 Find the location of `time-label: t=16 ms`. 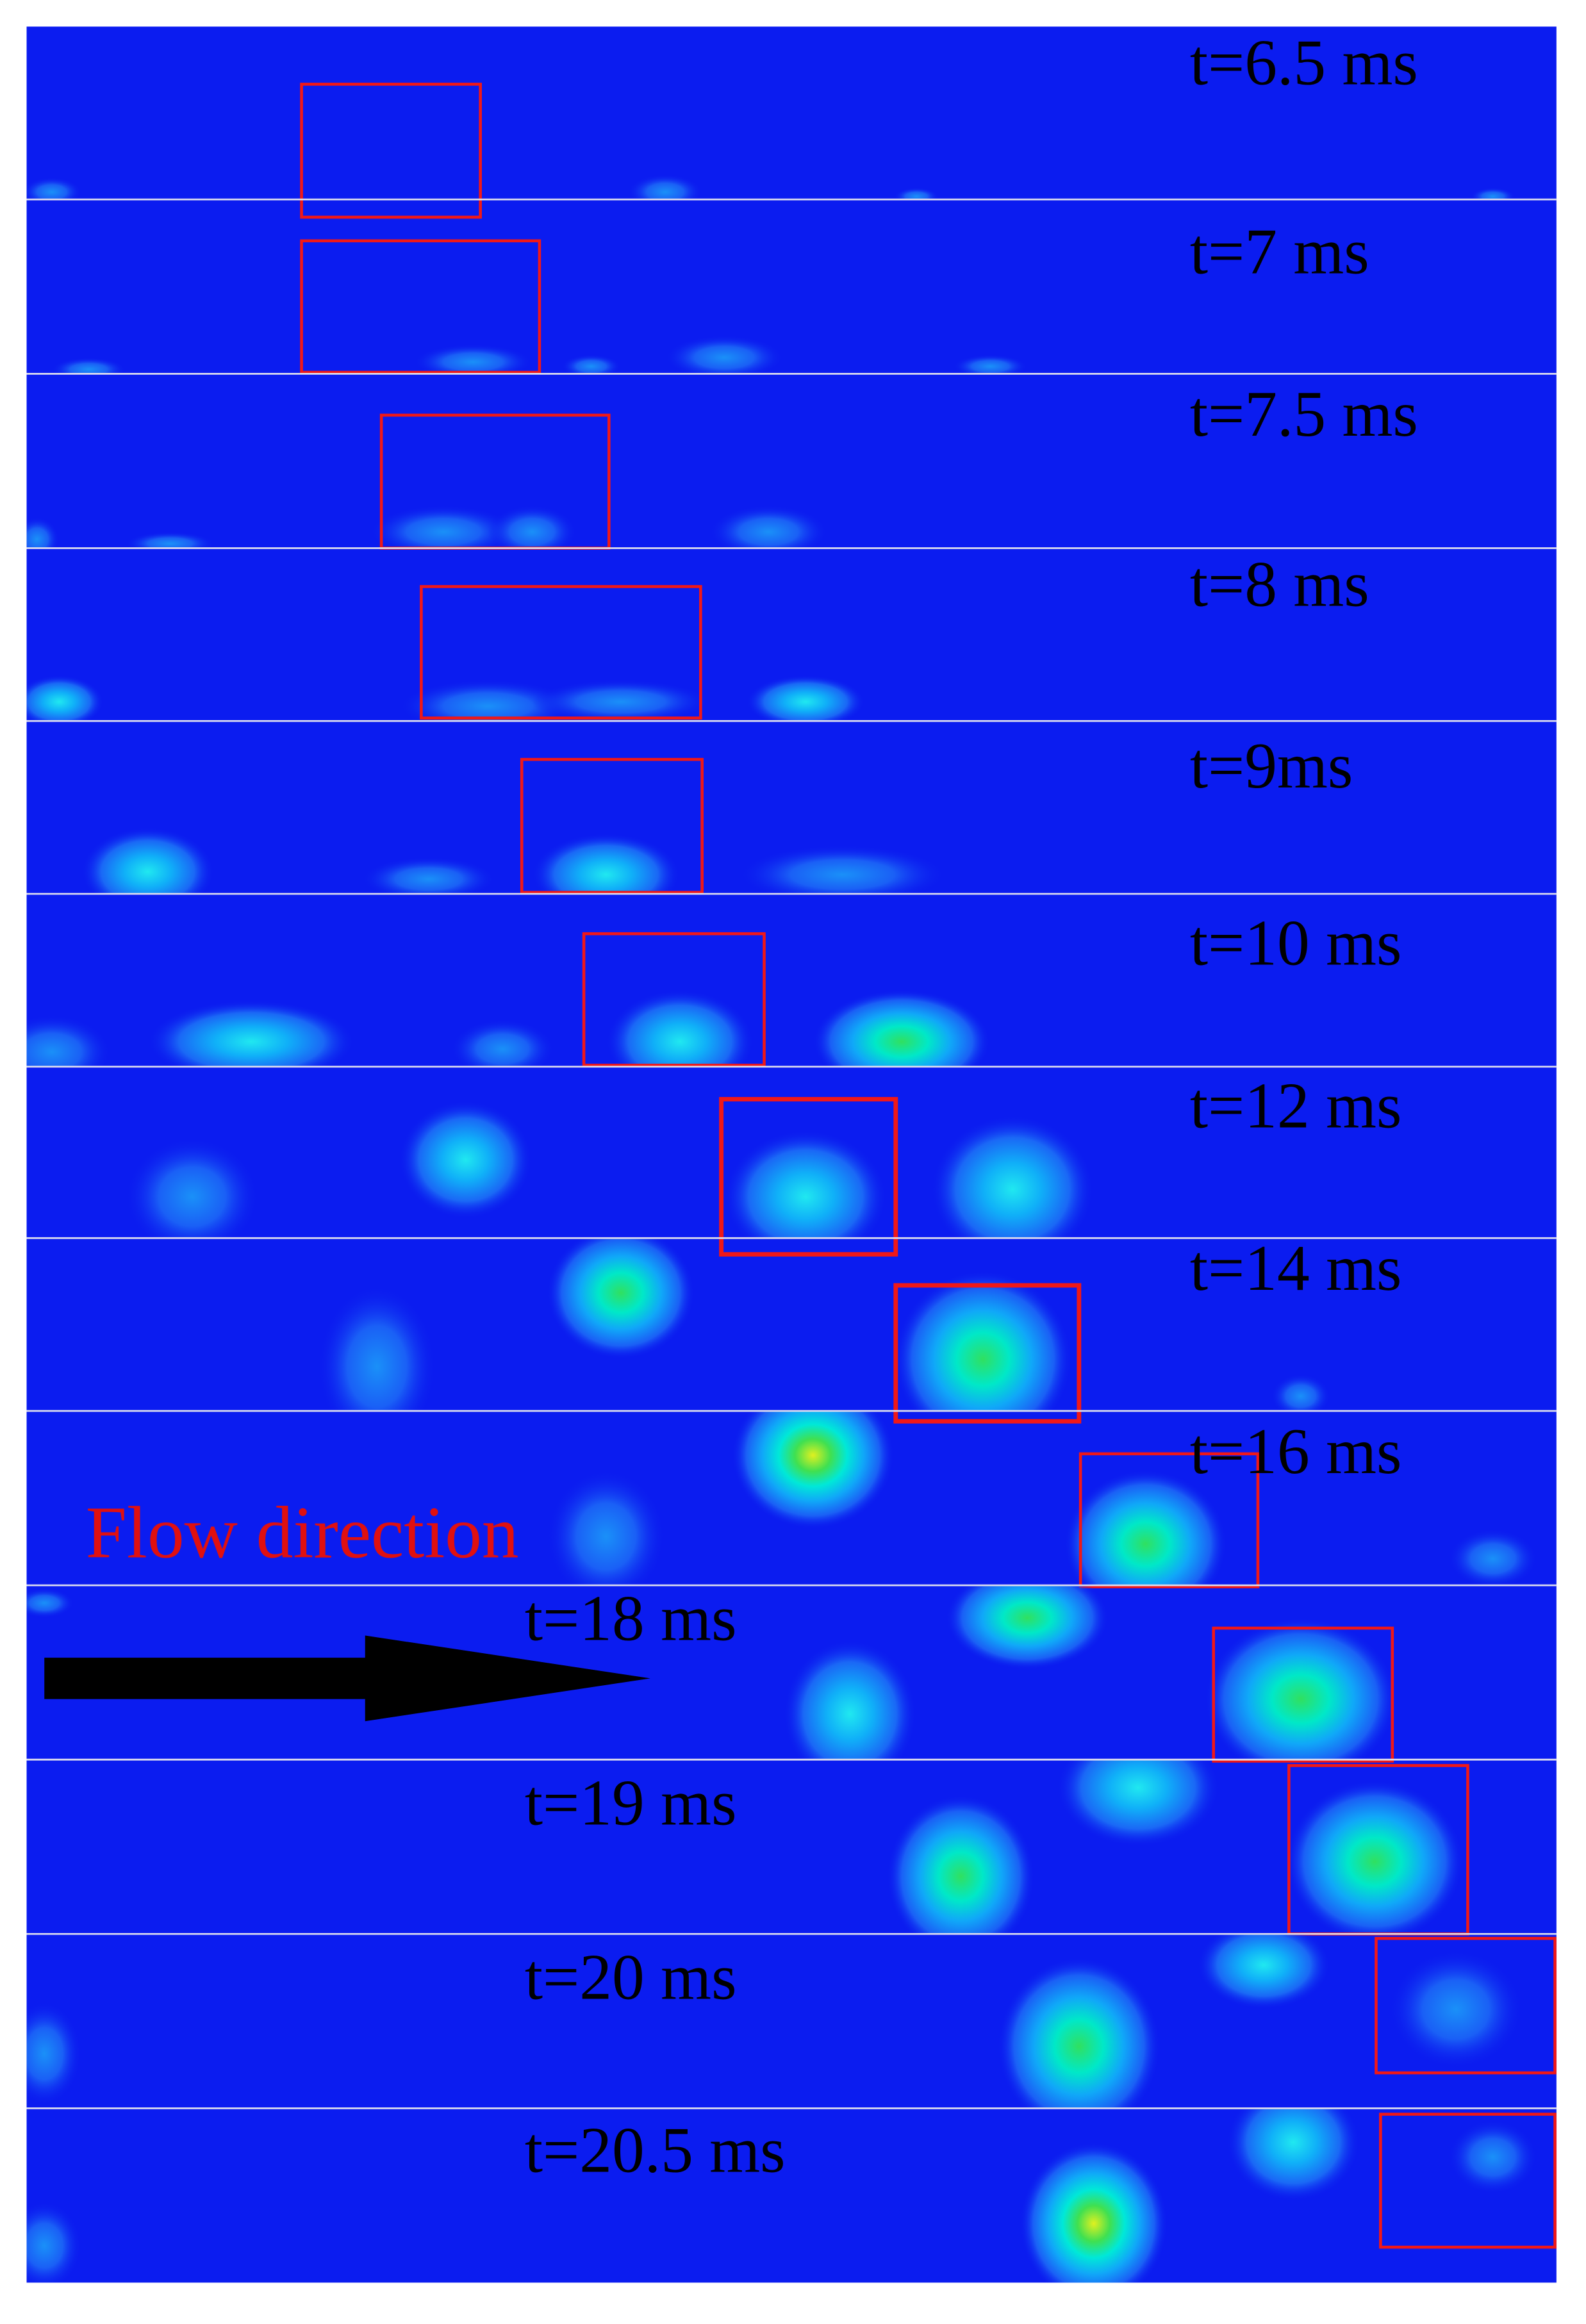

time-label: t=16 ms is located at coordinates (1296, 1451).